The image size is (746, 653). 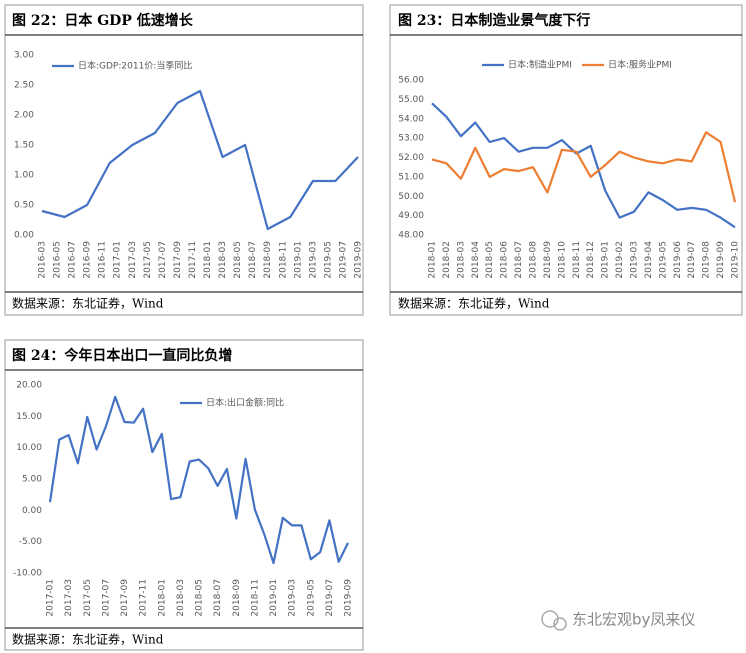 I want to click on y-tick-label: 48.00, so click(x=411, y=236).